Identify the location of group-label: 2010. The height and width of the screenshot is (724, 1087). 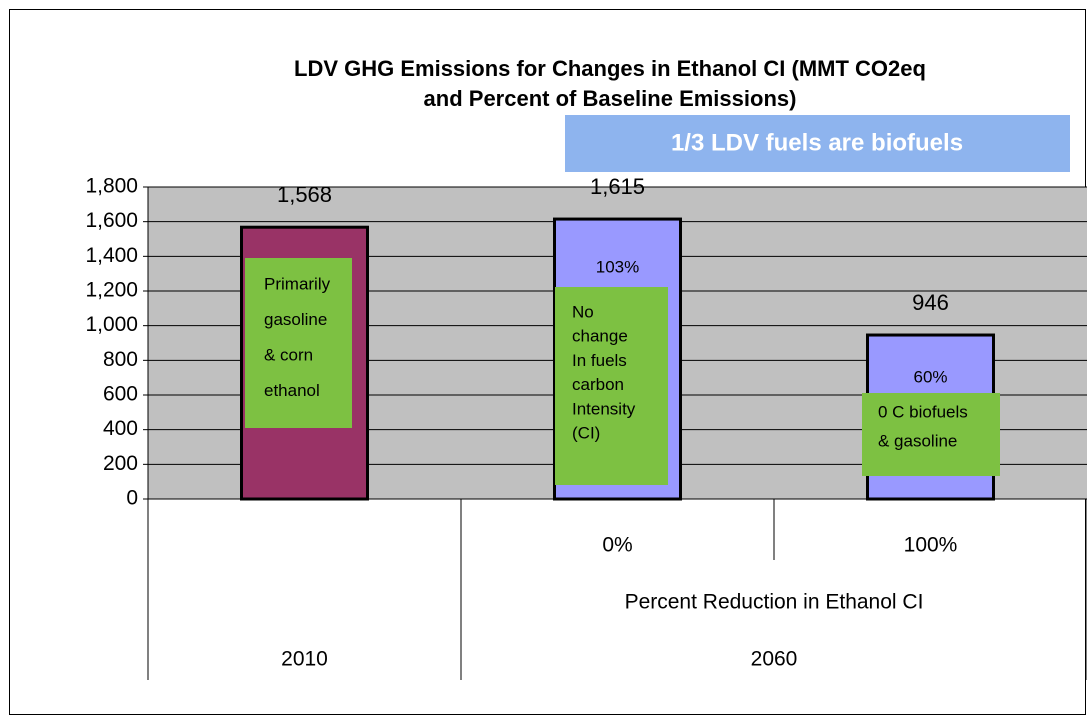
(304, 659).